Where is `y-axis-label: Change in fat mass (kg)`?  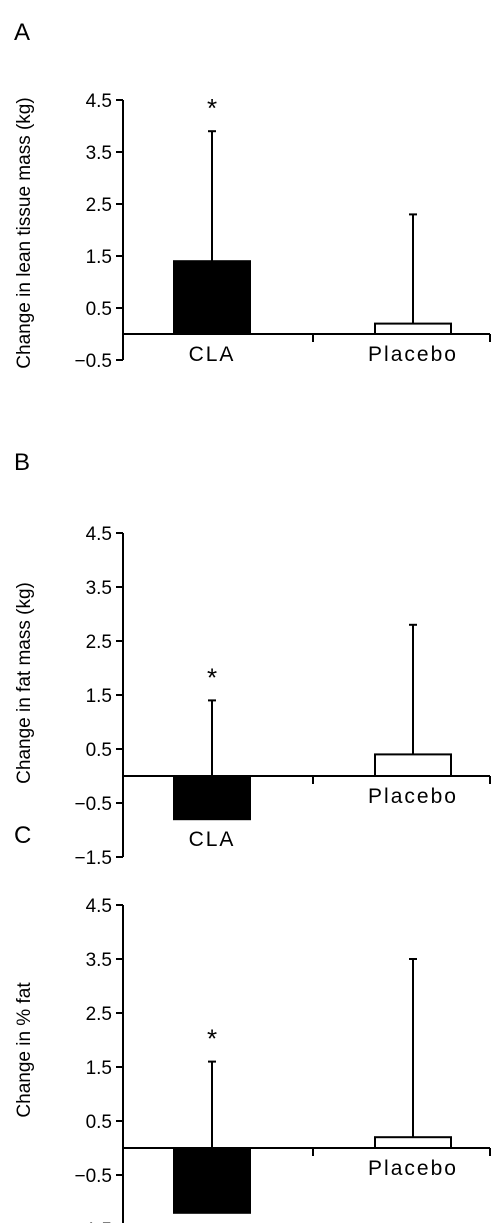
y-axis-label: Change in fat mass (kg) is located at coordinates (24, 683).